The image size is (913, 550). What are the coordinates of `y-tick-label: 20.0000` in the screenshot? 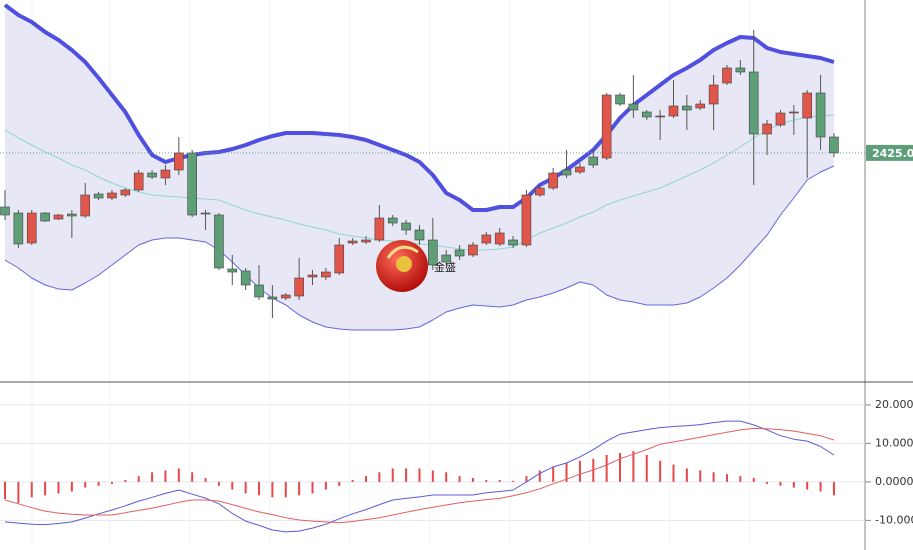 It's located at (894, 404).